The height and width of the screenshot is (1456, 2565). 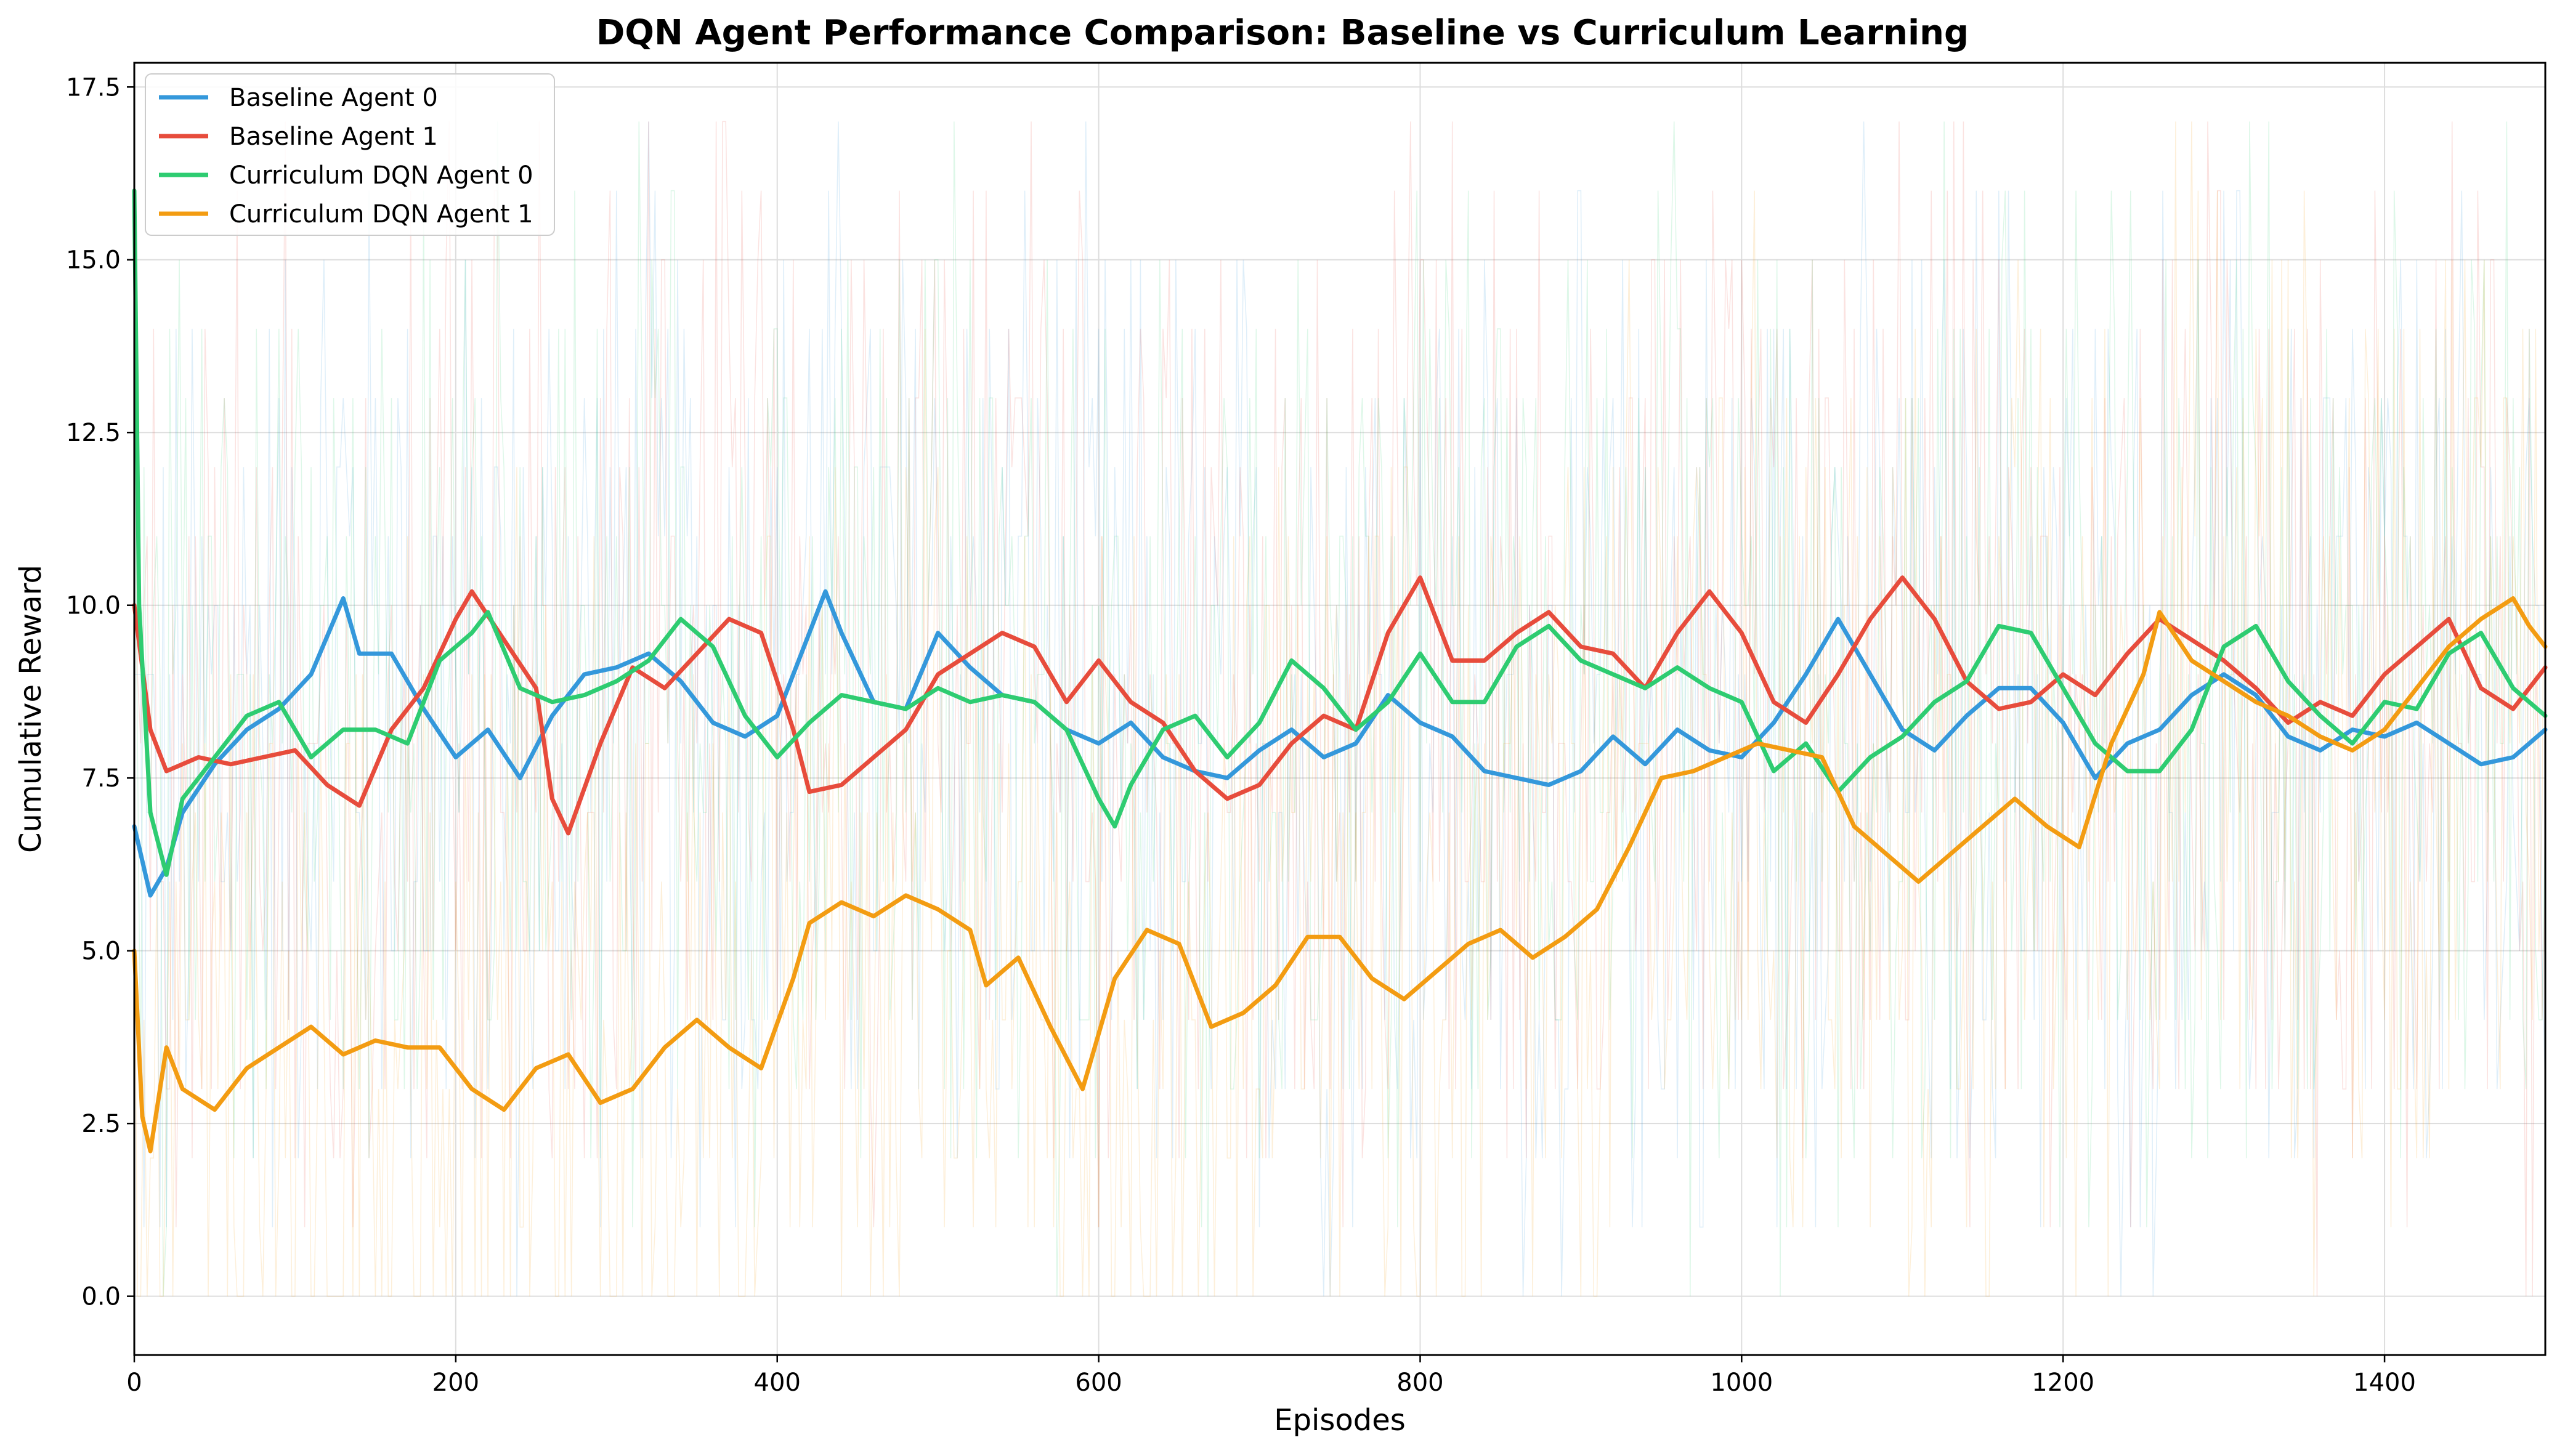 What do you see at coordinates (1419, 1383) in the screenshot?
I see `x-tick-label: 800` at bounding box center [1419, 1383].